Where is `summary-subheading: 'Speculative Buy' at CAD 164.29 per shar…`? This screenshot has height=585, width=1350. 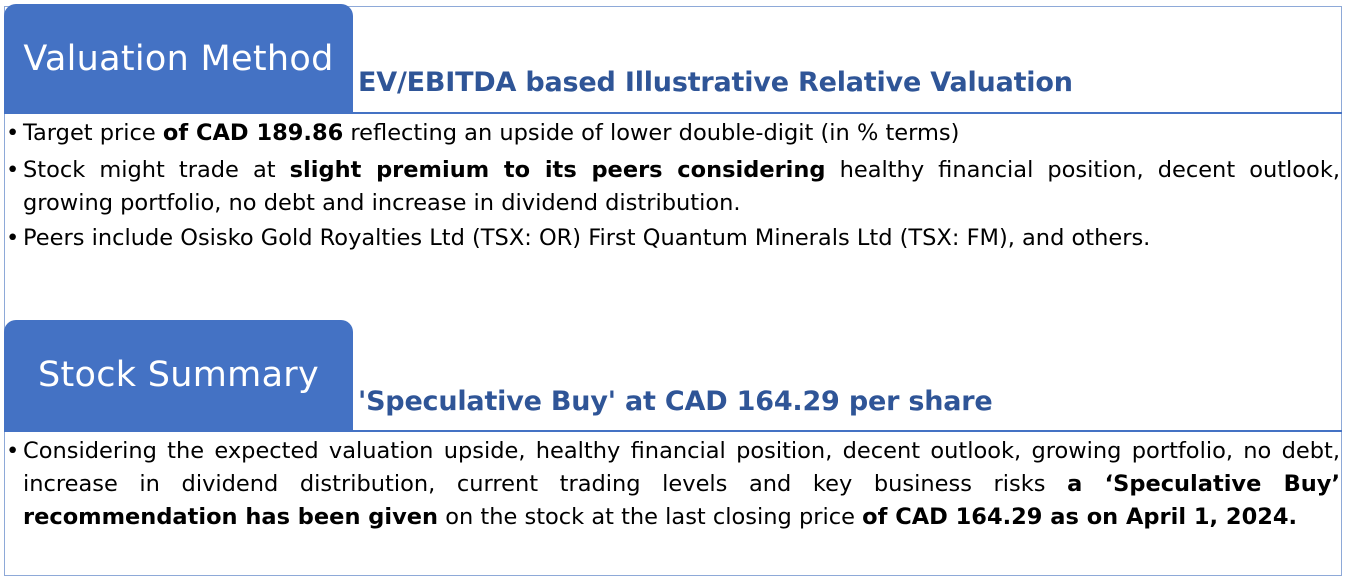 summary-subheading: 'Speculative Buy' at CAD 164.29 per shar… is located at coordinates (675, 401).